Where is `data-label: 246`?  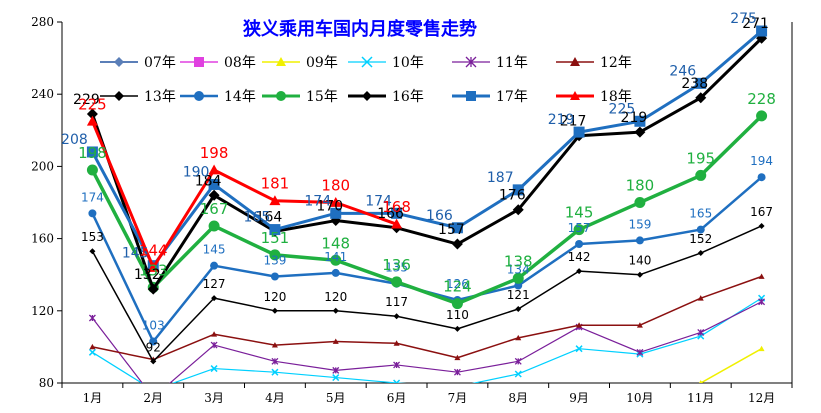 data-label: 246 is located at coordinates (682, 71).